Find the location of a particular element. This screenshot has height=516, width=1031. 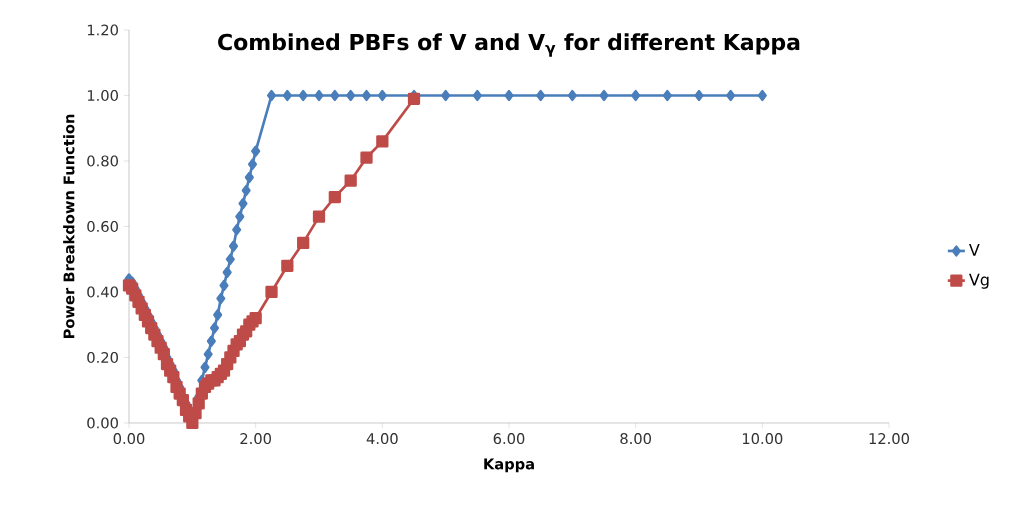

chart-title: Combined PBFs of V and V$_{γ}$ for different Kappa is located at coordinates (509, 45).